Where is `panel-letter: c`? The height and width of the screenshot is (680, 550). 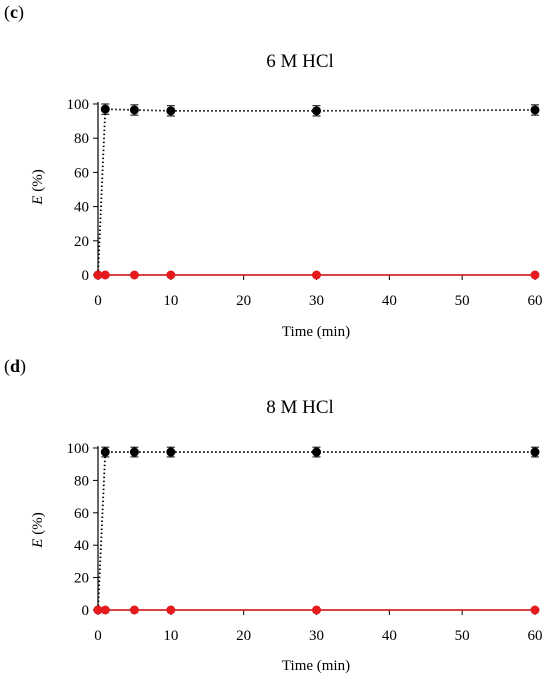
panel-letter: c is located at coordinates (14, 12).